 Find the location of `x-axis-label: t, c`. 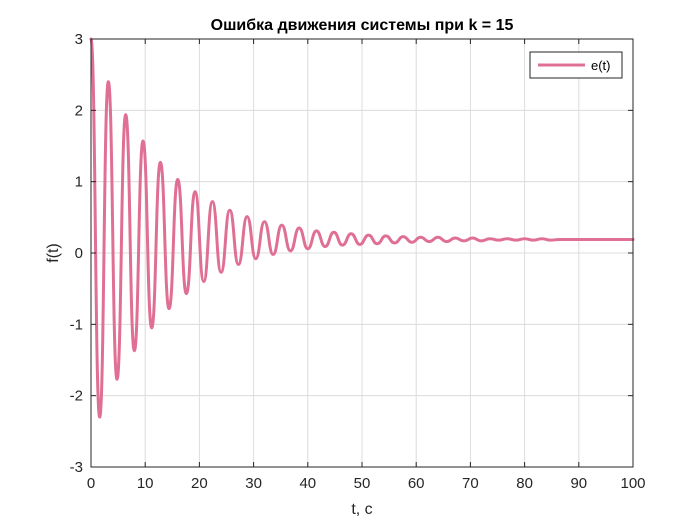

x-axis-label: t, c is located at coordinates (361, 509).